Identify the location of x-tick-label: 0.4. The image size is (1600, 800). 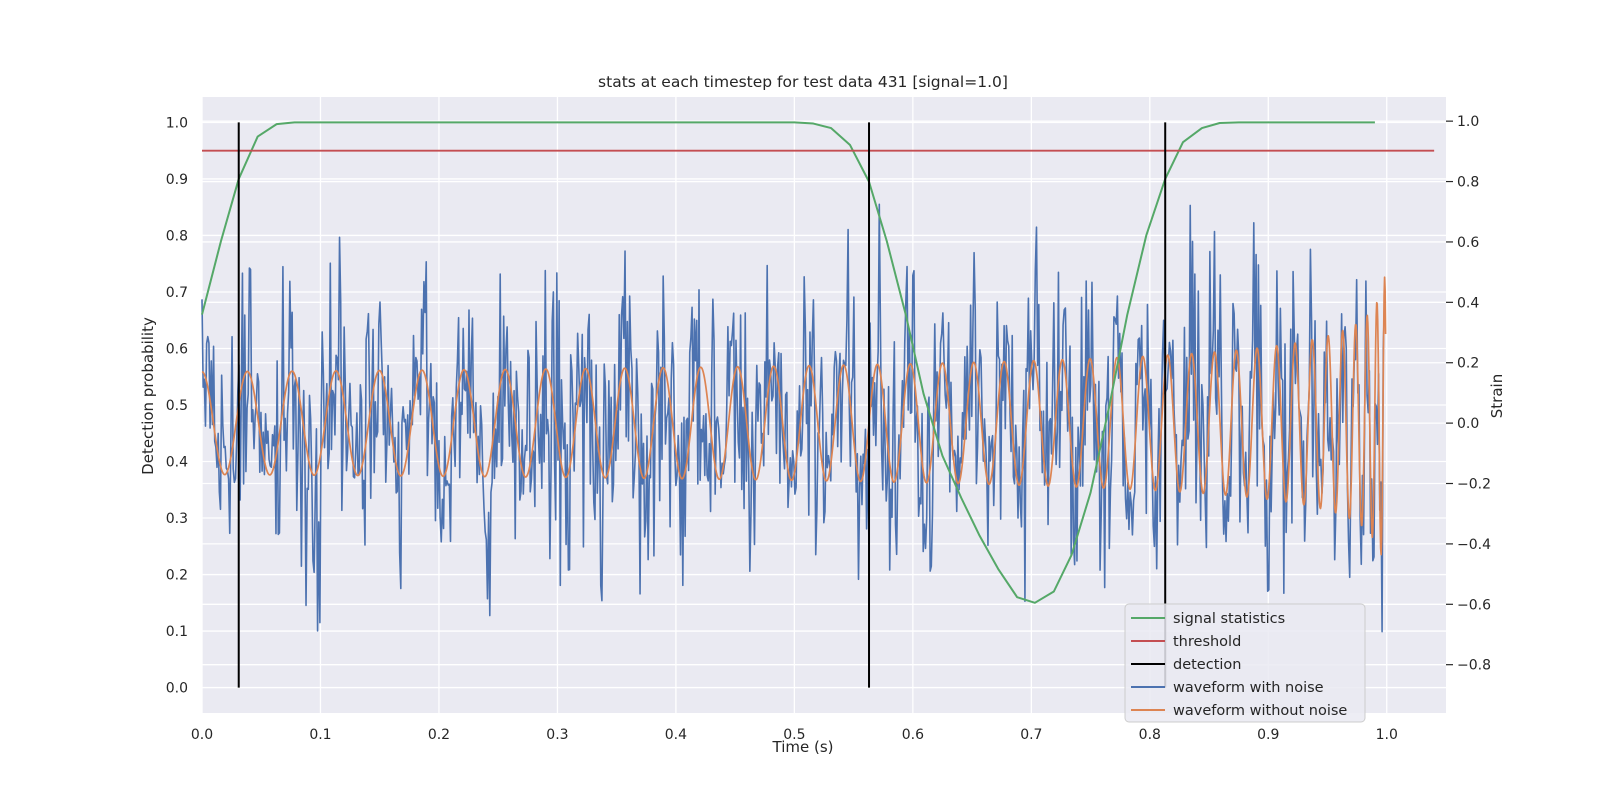
(676, 735).